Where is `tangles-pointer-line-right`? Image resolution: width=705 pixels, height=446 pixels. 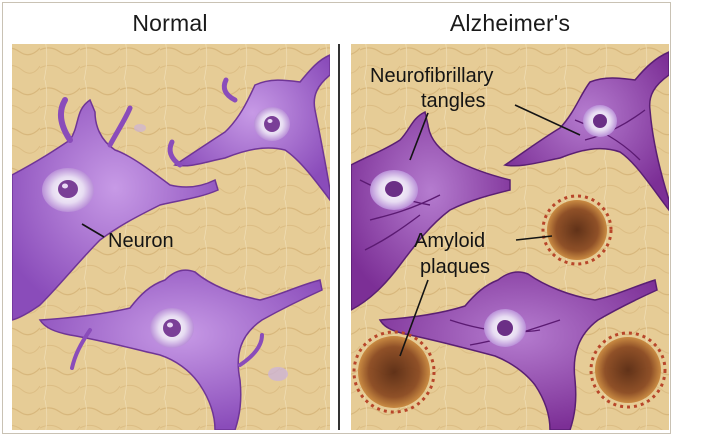 tangles-pointer-line-right is located at coordinates (547, 120).